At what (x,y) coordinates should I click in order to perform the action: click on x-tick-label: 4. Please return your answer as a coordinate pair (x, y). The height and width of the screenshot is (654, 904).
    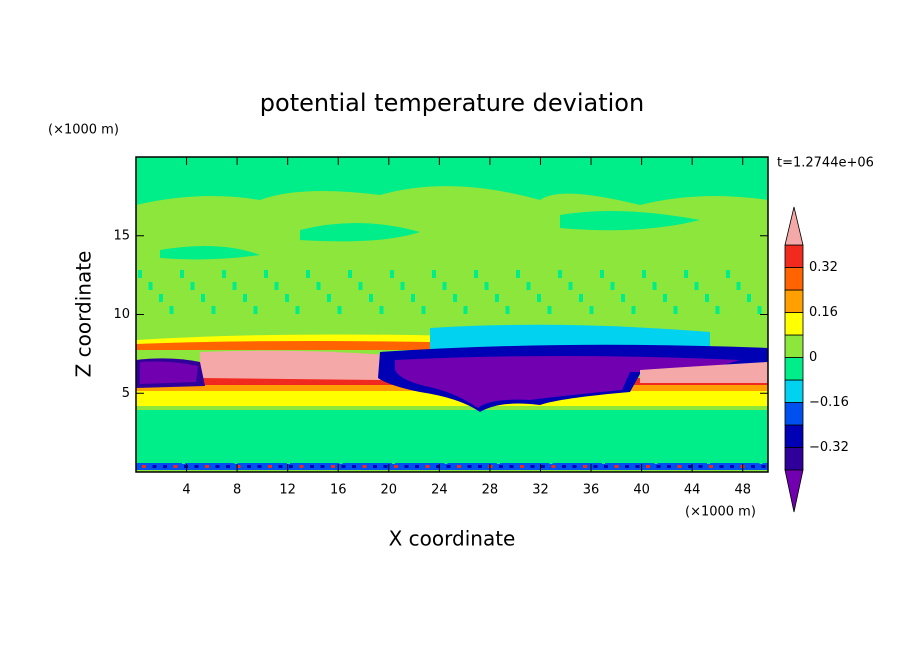
    Looking at the image, I should click on (186, 490).